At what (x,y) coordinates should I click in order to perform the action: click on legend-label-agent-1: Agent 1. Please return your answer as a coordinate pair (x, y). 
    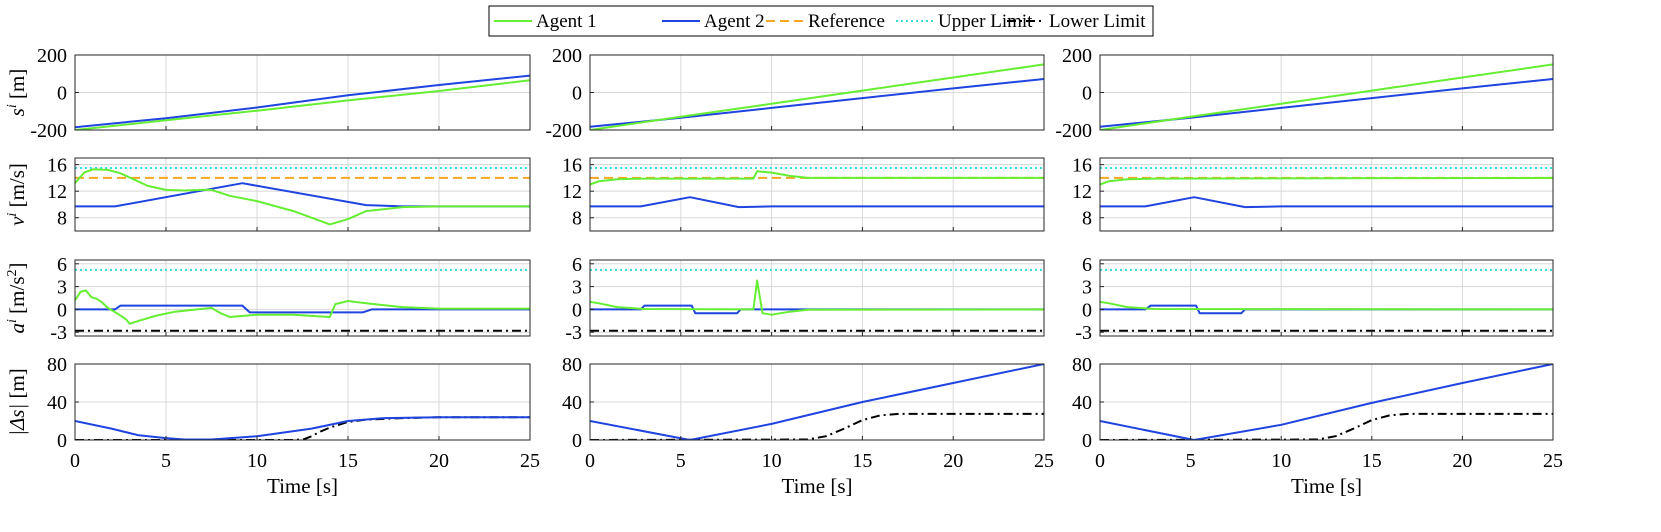
    Looking at the image, I should click on (566, 21).